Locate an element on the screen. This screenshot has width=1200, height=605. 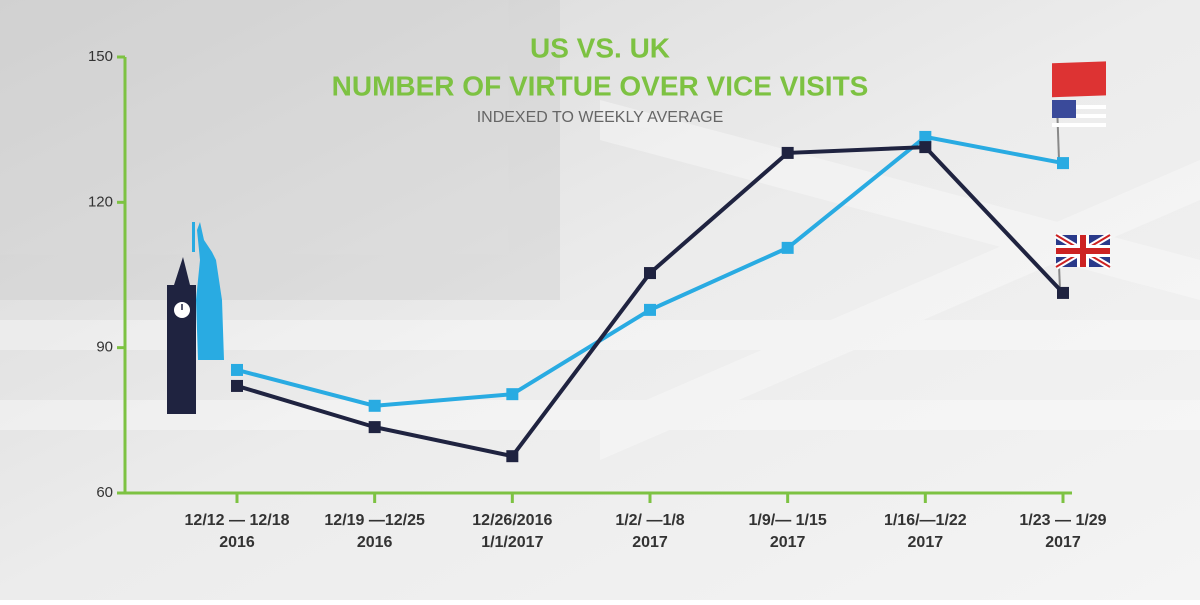
y-tick-label: 60 is located at coordinates (104, 492).